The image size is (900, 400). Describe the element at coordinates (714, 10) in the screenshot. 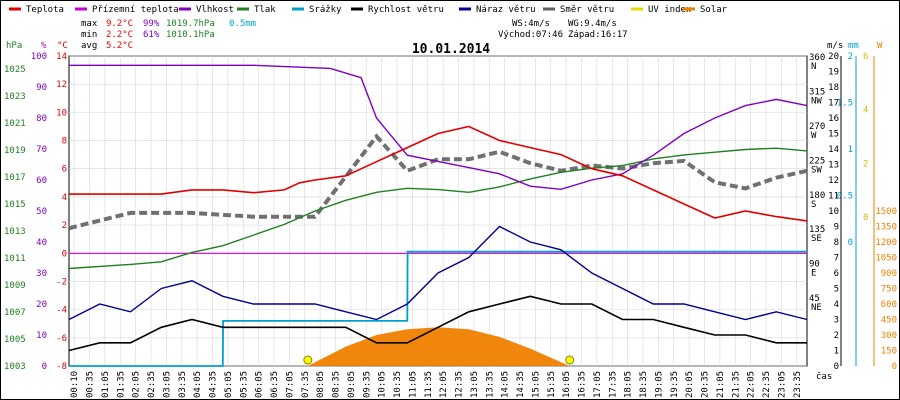

I see `legend-label: Solar` at that location.